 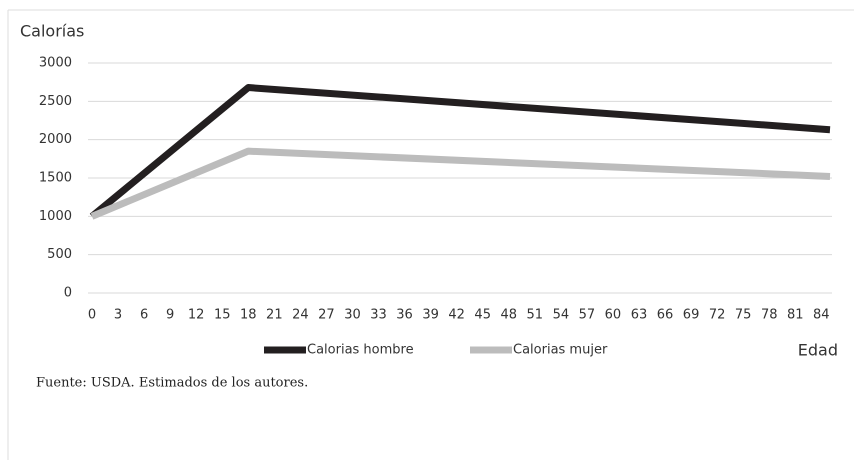 What do you see at coordinates (561, 315) in the screenshot?
I see `x-tick-label: 54` at bounding box center [561, 315].